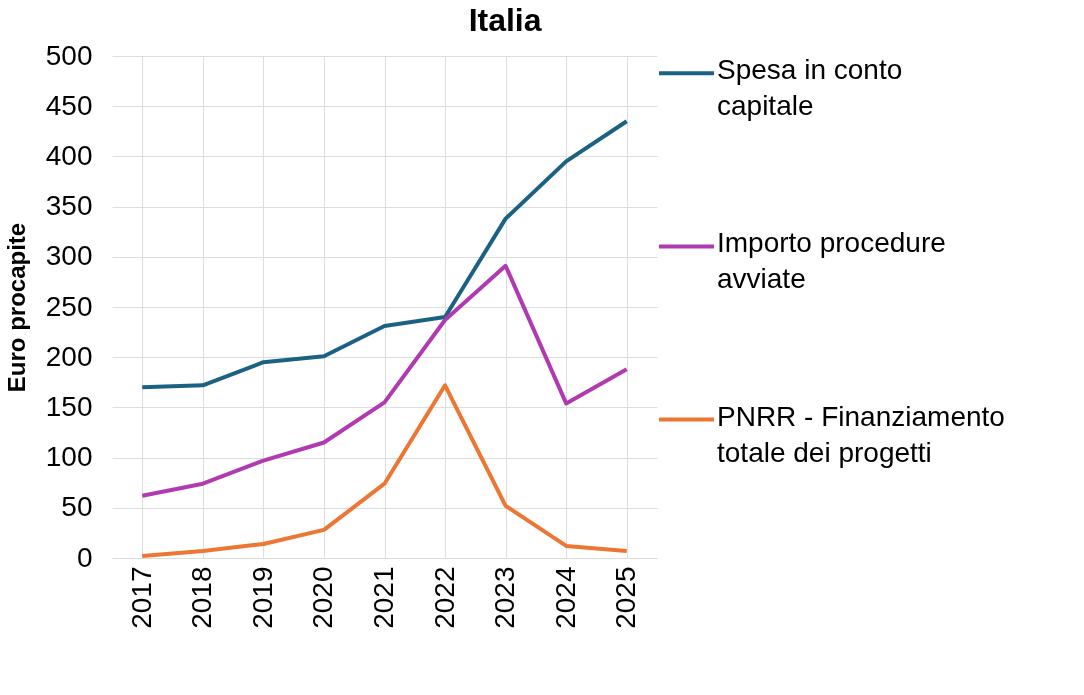  What do you see at coordinates (626, 597) in the screenshot?
I see `x-tick-label: 2025` at bounding box center [626, 597].